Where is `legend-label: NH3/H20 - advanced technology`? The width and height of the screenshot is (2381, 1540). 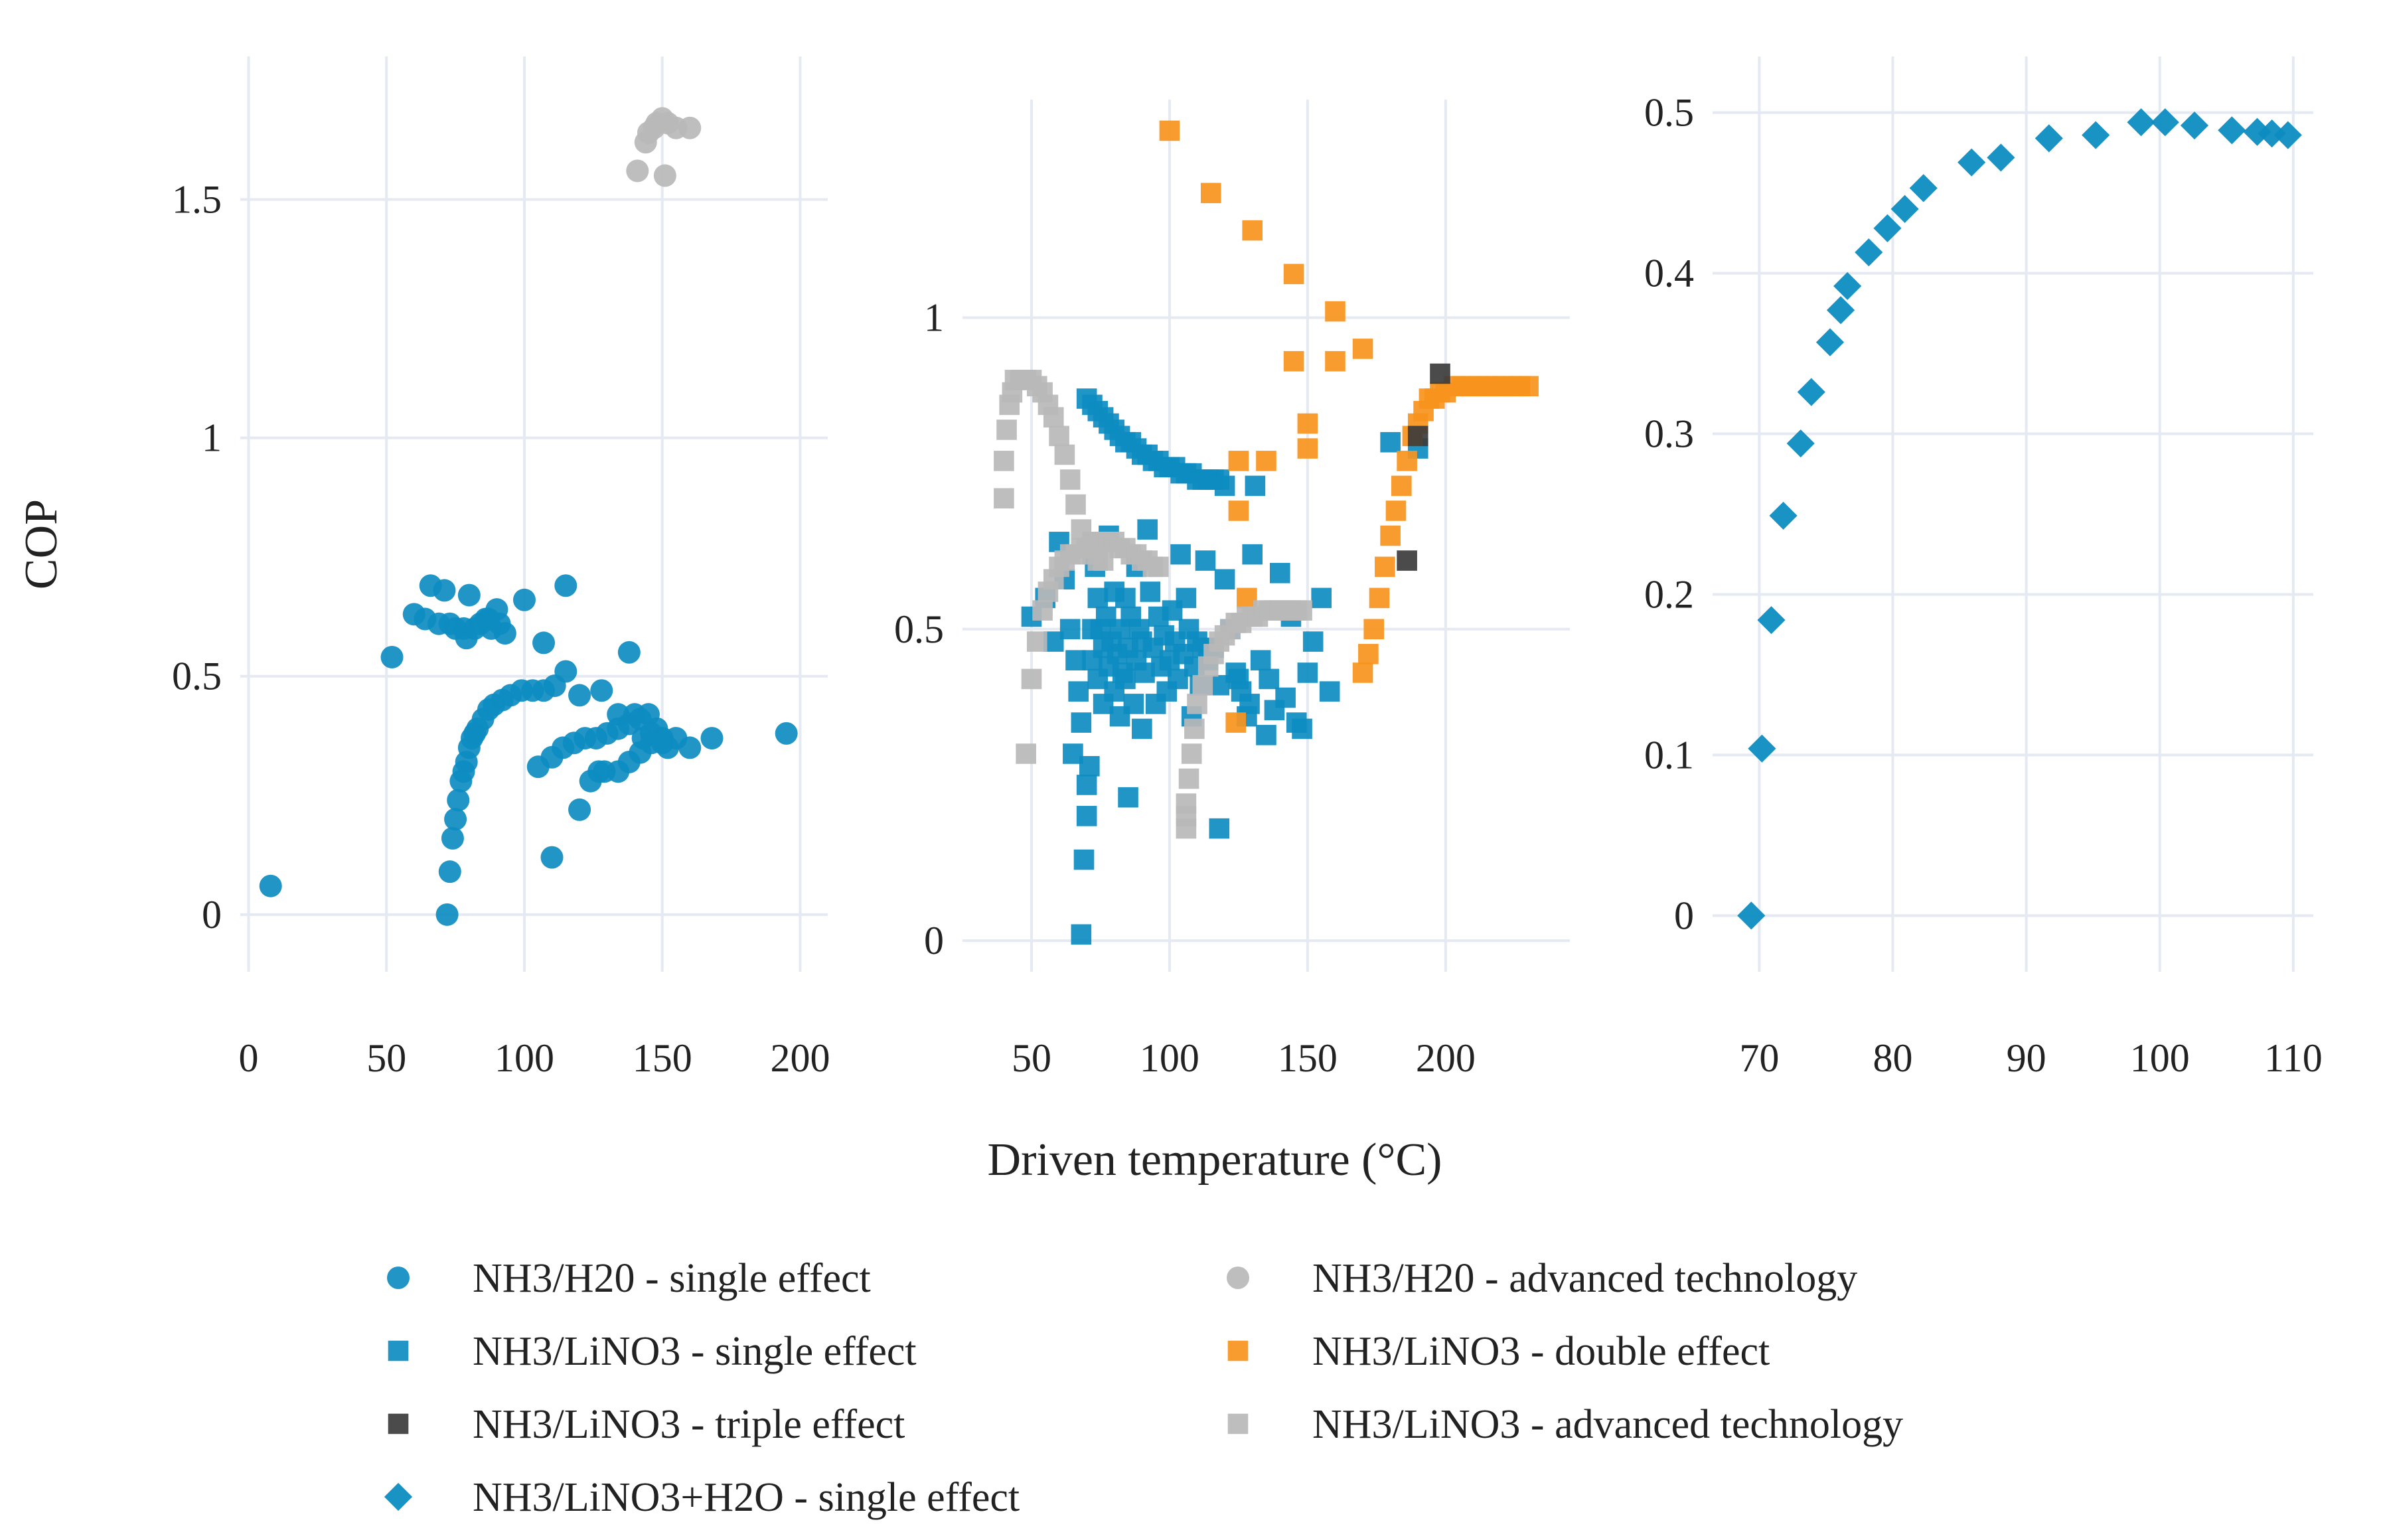 legend-label: NH3/H20 - advanced technology is located at coordinates (1585, 1279).